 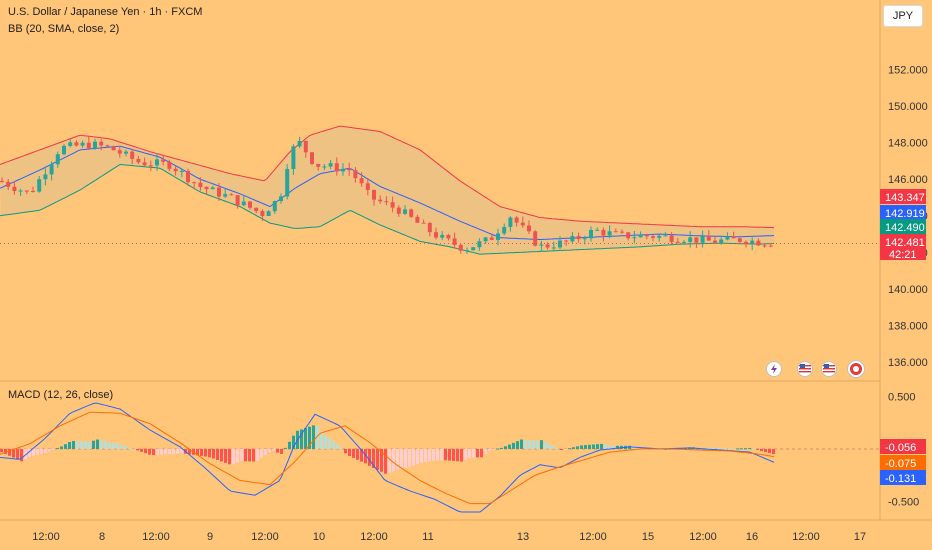 I want to click on macd-label-badge, so click(x=903, y=462).